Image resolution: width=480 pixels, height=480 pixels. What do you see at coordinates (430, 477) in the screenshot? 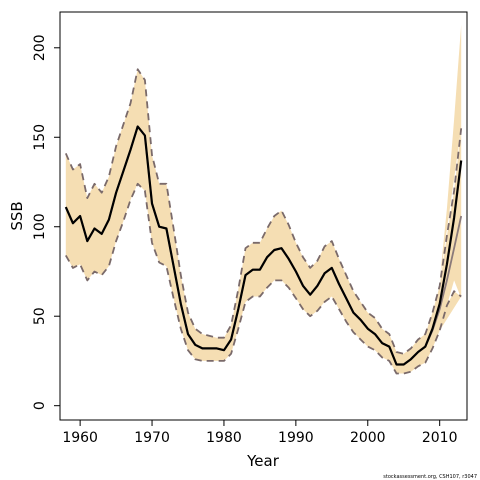
I see `credit-text: stockassessment.org, CSH107, r3047` at bounding box center [430, 477].